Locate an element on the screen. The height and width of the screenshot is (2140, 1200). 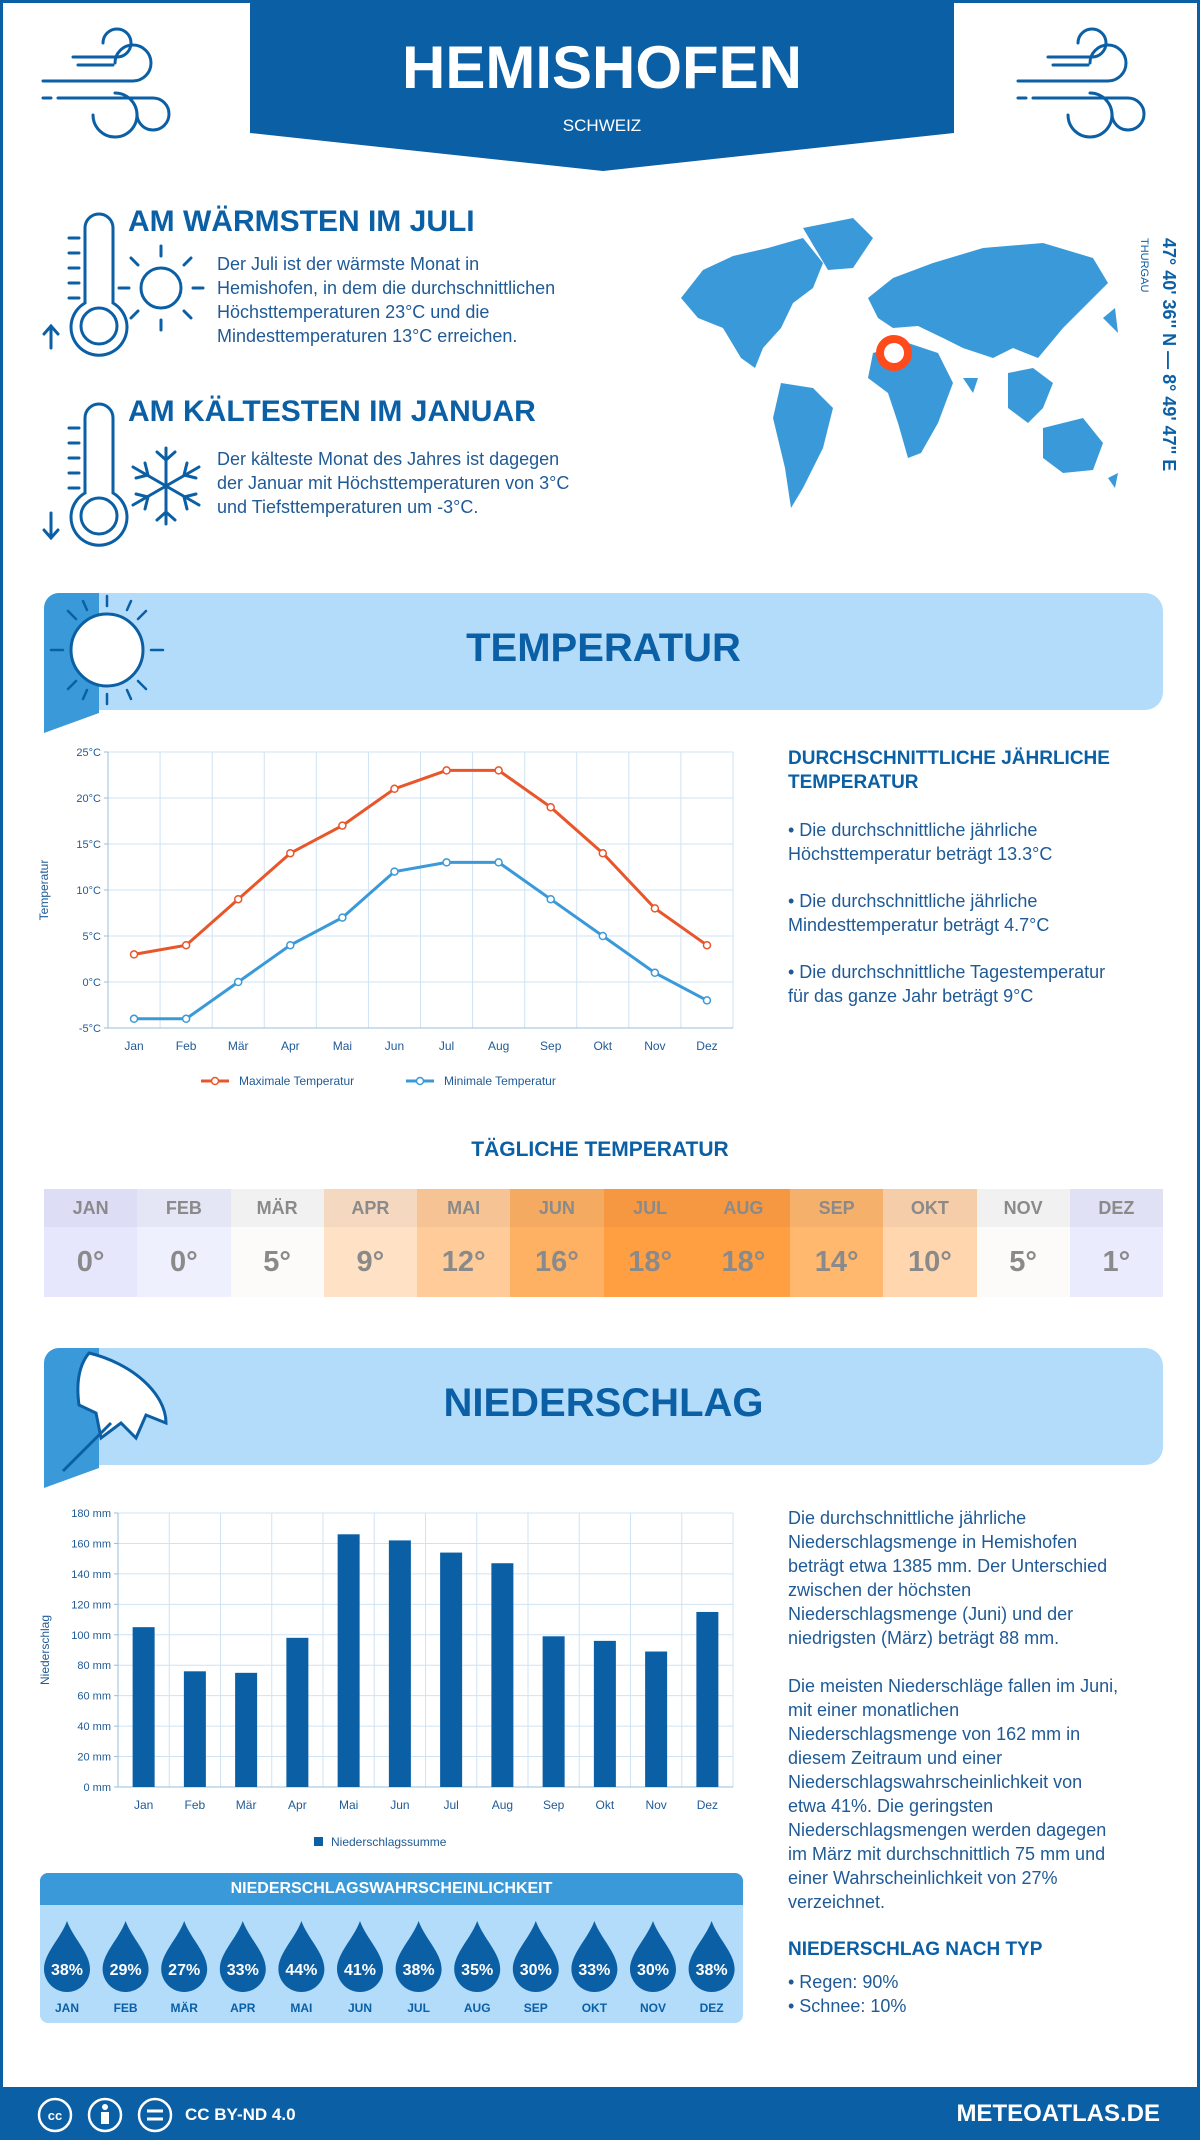
text-line: Der Juli ist der wärmste Monat in is located at coordinates (348, 264).